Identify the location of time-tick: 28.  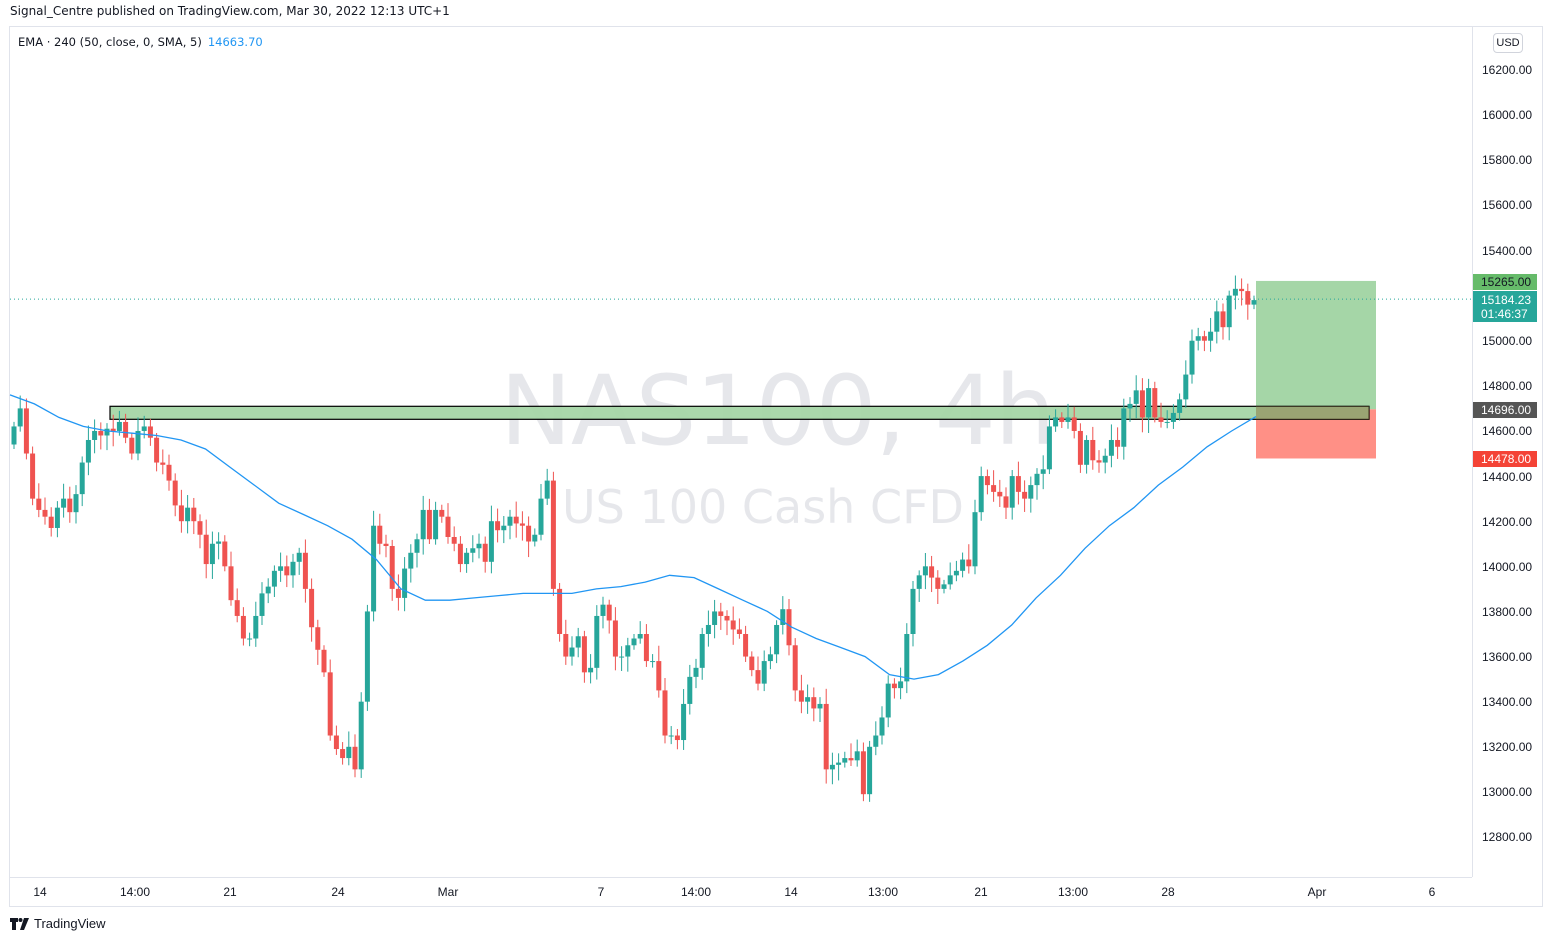
(1168, 892).